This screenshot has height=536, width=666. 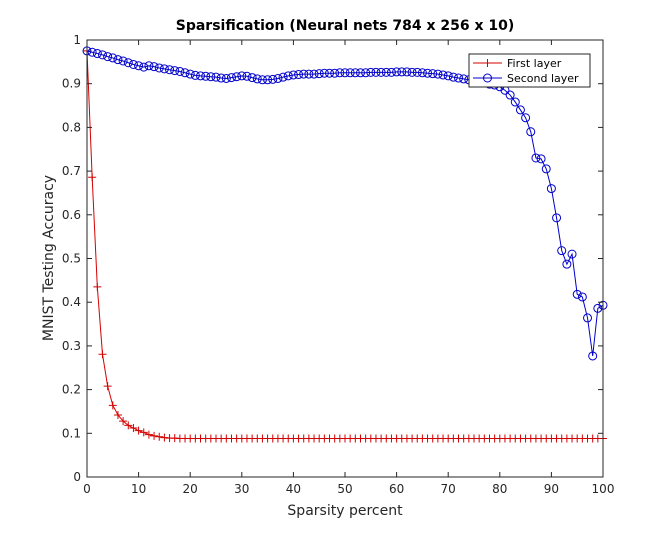 What do you see at coordinates (396, 489) in the screenshot?
I see `x-tick-label: 60` at bounding box center [396, 489].